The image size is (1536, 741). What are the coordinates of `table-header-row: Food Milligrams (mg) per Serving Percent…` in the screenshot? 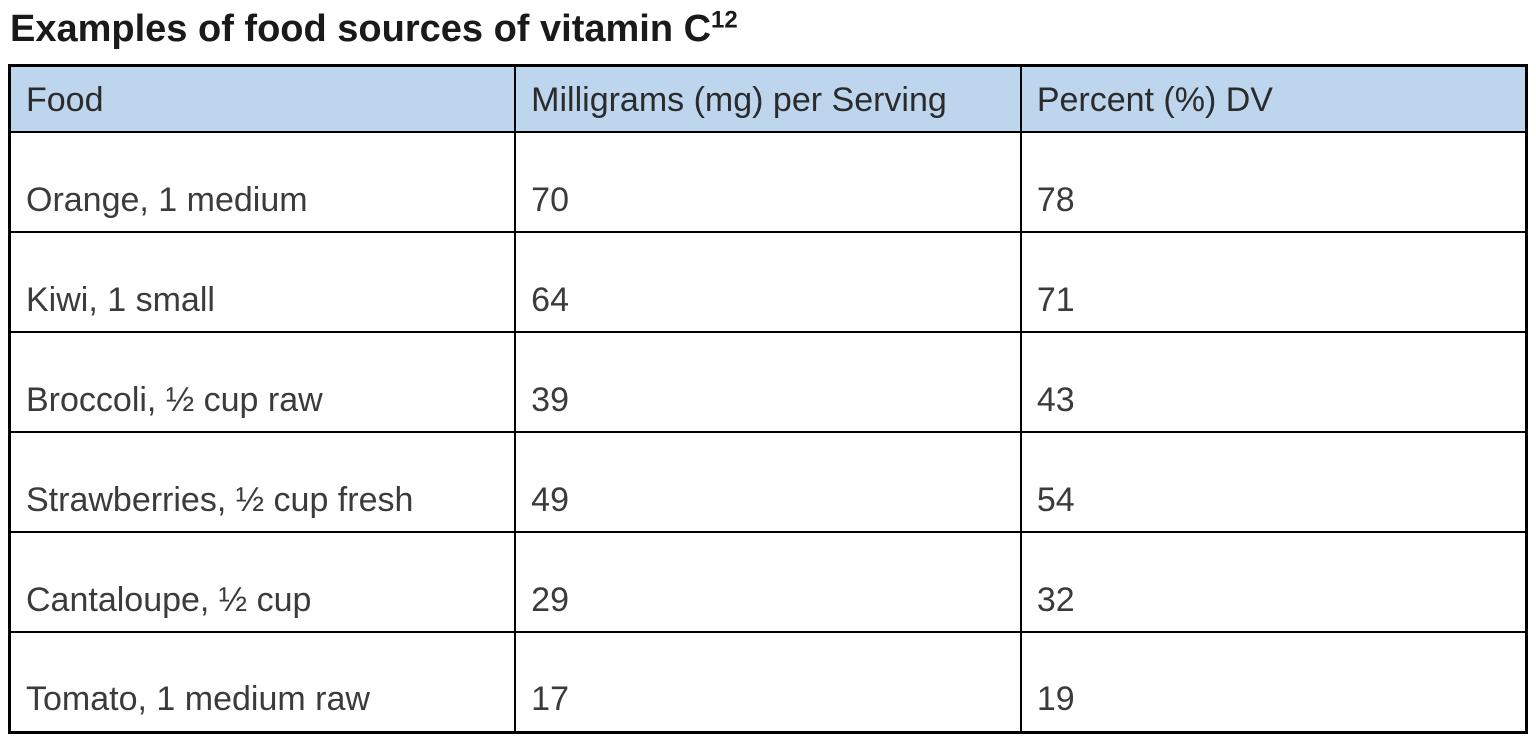 It's located at (768, 98).